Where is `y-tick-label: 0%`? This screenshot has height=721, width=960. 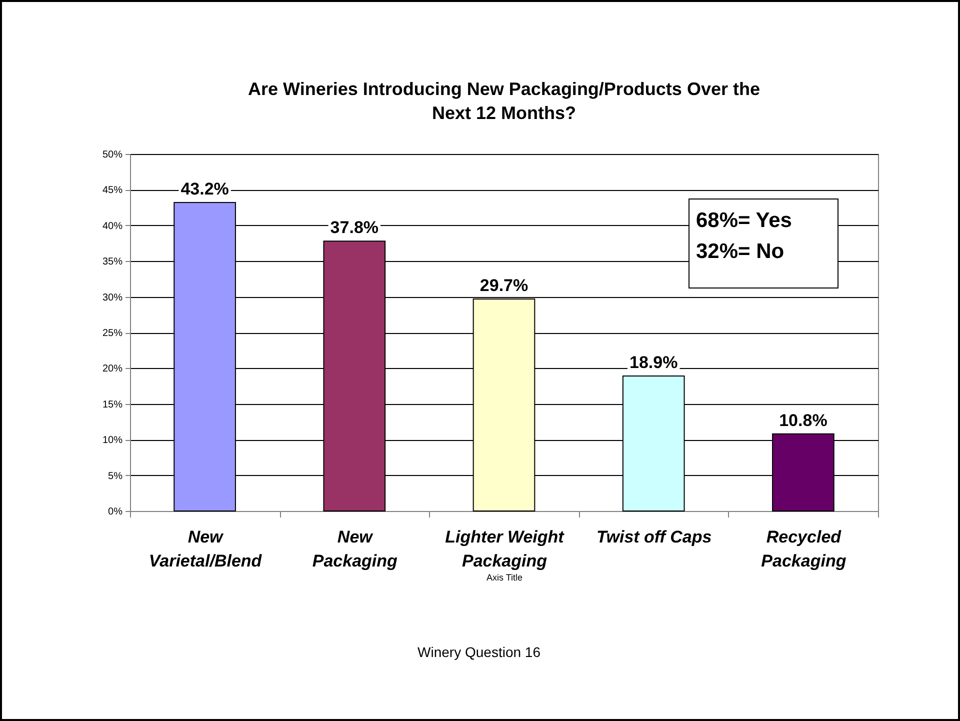
y-tick-label: 0% is located at coordinates (115, 512).